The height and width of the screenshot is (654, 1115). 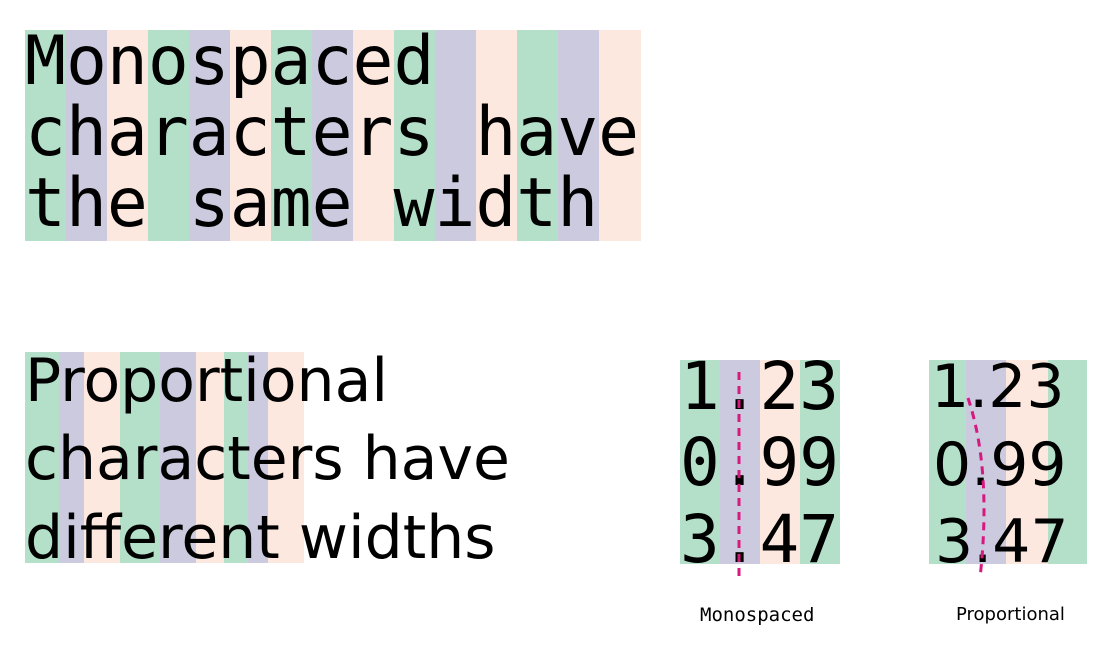 What do you see at coordinates (757, 615) in the screenshot?
I see `mono-caption: Monospaced` at bounding box center [757, 615].